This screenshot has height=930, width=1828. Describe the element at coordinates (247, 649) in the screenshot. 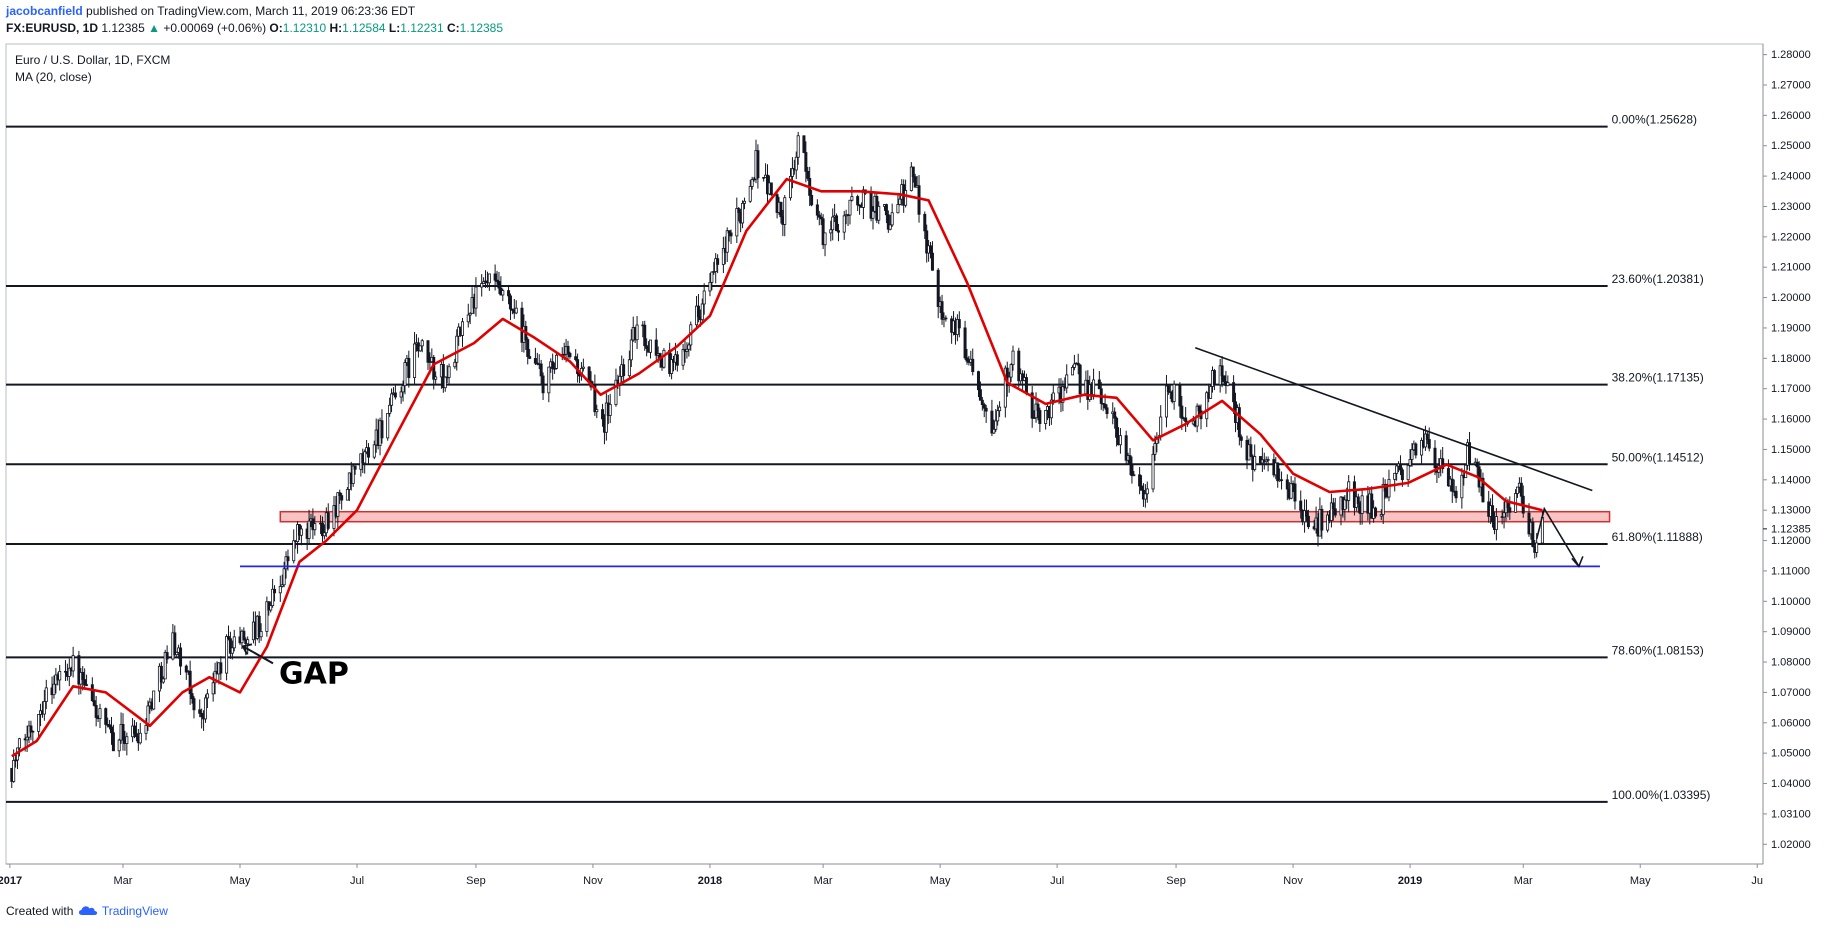

I see `gap-arrow-head` at that location.